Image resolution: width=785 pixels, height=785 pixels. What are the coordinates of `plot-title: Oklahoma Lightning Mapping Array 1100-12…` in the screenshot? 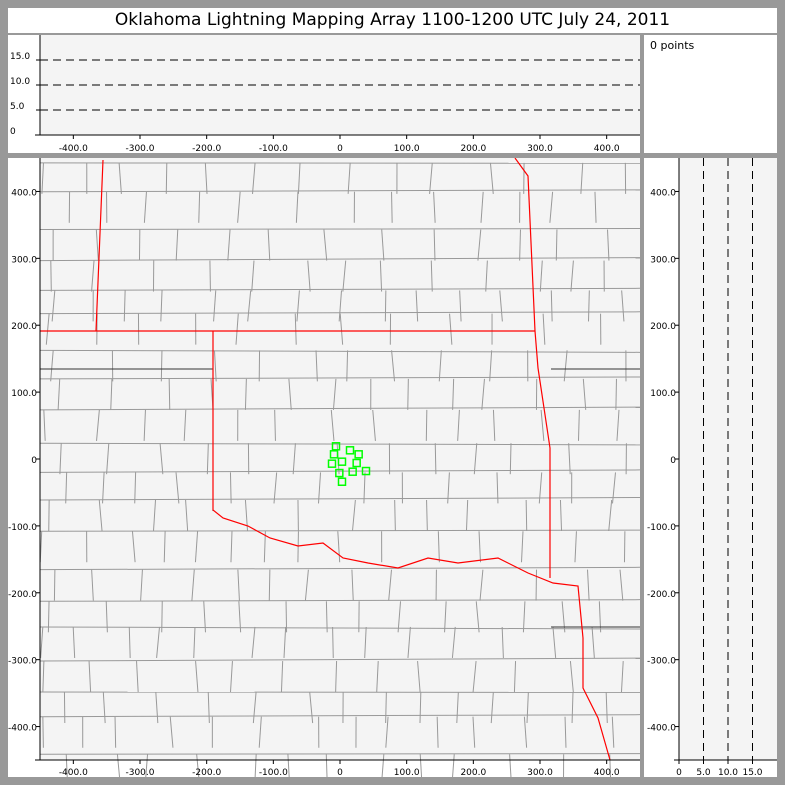 It's located at (392, 20).